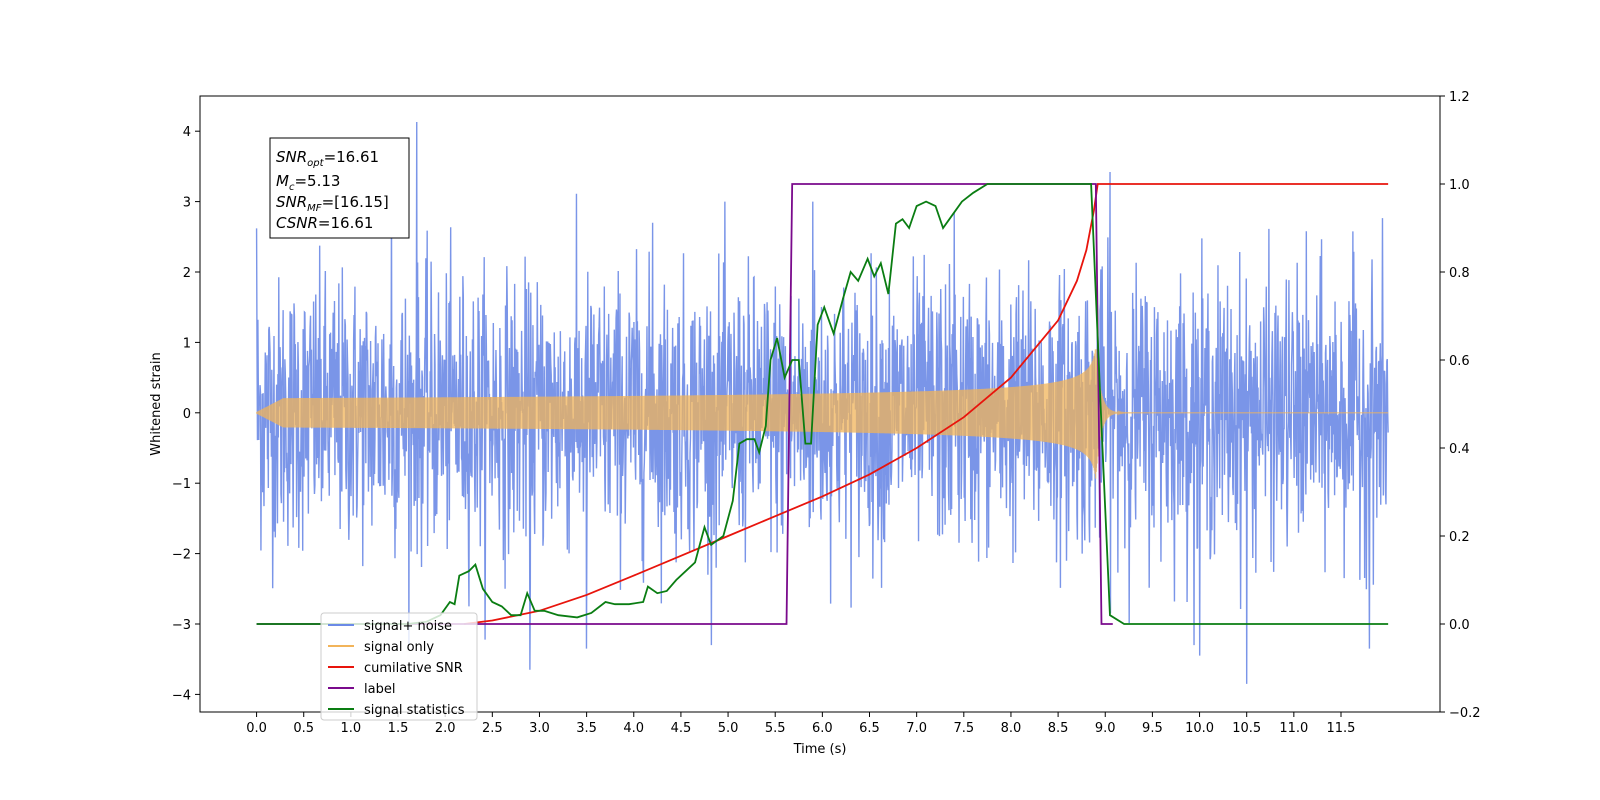 The image size is (1600, 800). Describe the element at coordinates (1459, 361) in the screenshot. I see `y-right-tick-label: 0.6` at that location.